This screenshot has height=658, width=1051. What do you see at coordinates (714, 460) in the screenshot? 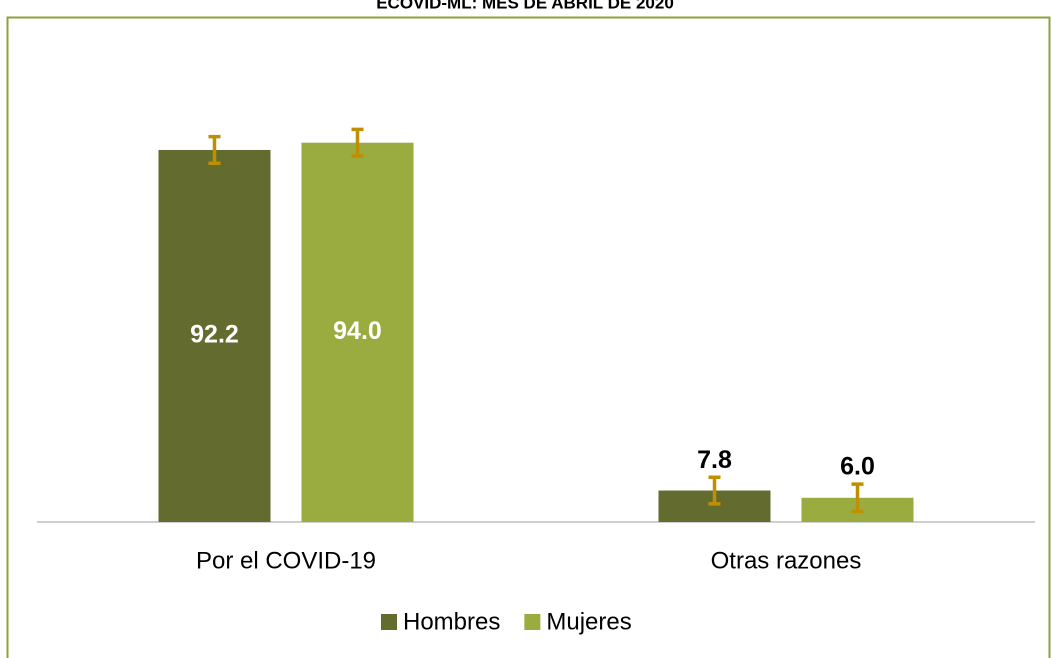
I see `data-label: 7.8` at bounding box center [714, 460].